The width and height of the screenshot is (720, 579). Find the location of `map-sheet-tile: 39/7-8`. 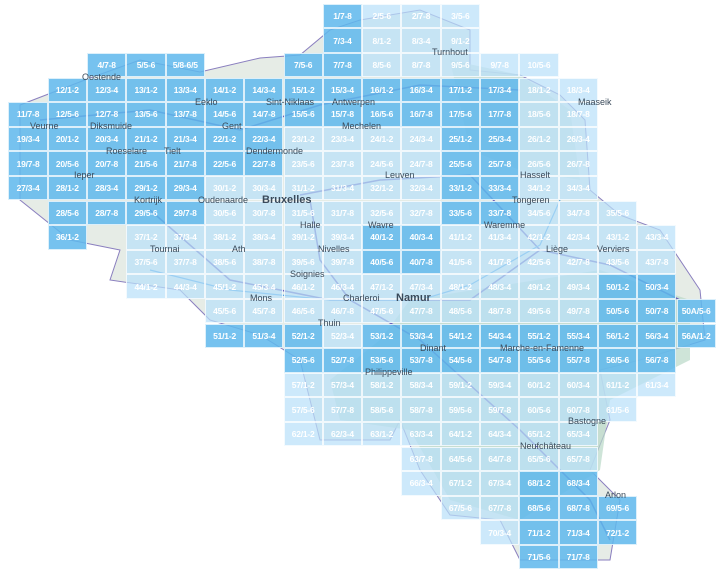

map-sheet-tile: 39/7-8 is located at coordinates (342, 262).